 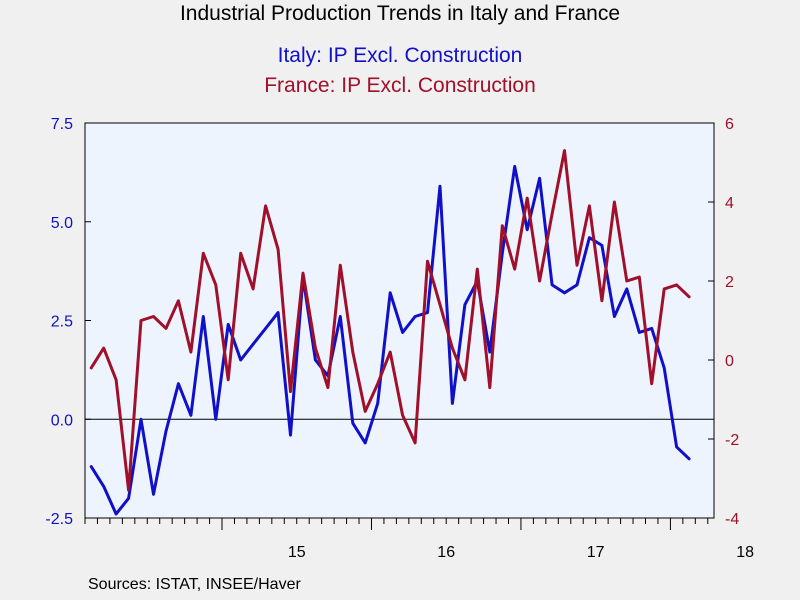 What do you see at coordinates (62, 322) in the screenshot?
I see `left-axis-tick-label: 2.5` at bounding box center [62, 322].